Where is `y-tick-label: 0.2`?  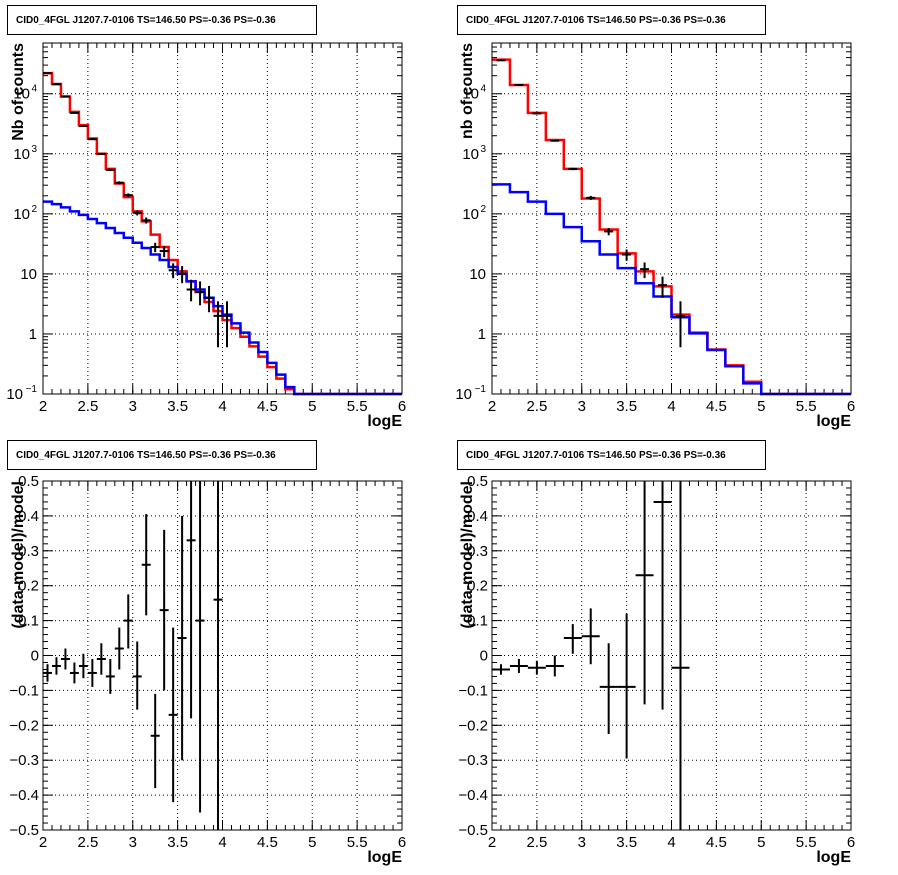
y-tick-label: 0.2 is located at coordinates (477, 586).